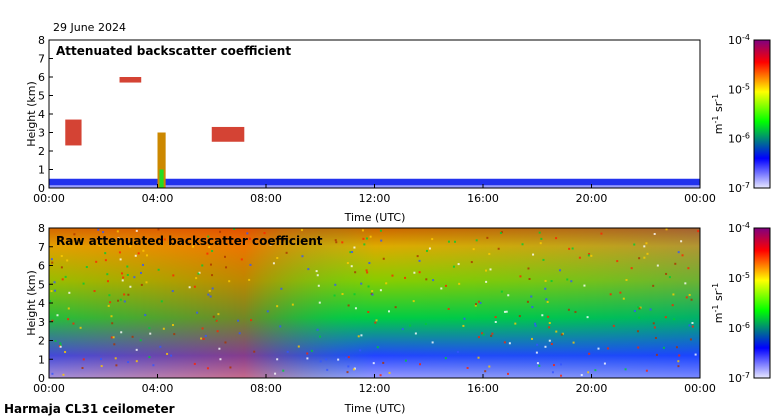 The height and width of the screenshot is (420, 780). What do you see at coordinates (41, 114) in the screenshot?
I see `y-tick-label: 4` at bounding box center [41, 114].